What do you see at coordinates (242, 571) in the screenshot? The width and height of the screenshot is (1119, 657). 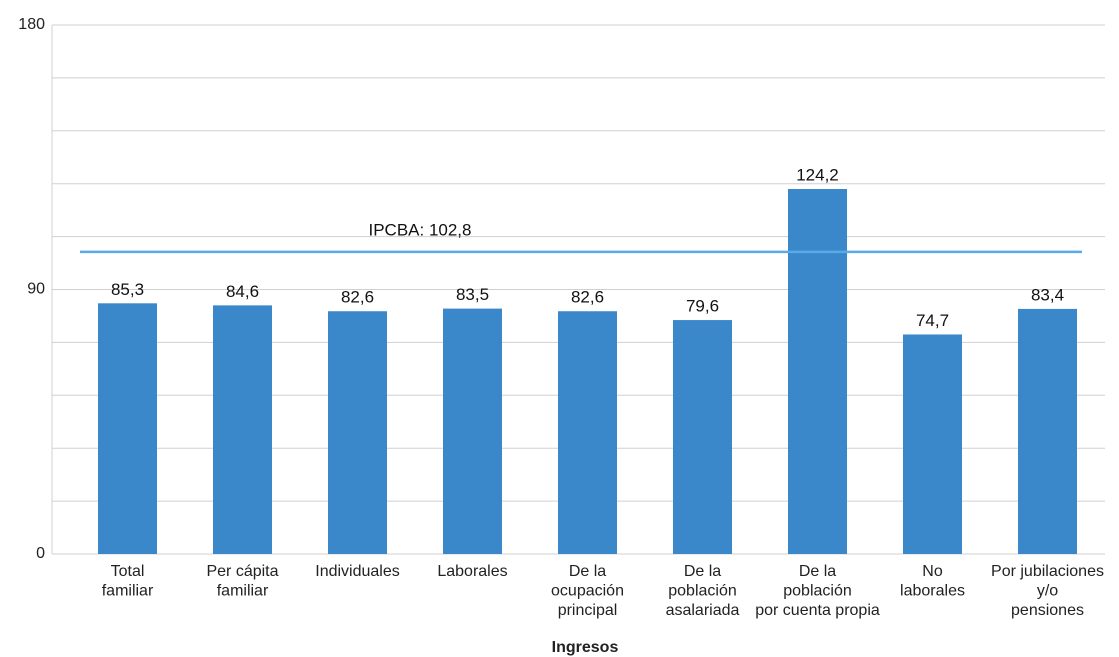 I see `x-tick-label: Per cápita` at bounding box center [242, 571].